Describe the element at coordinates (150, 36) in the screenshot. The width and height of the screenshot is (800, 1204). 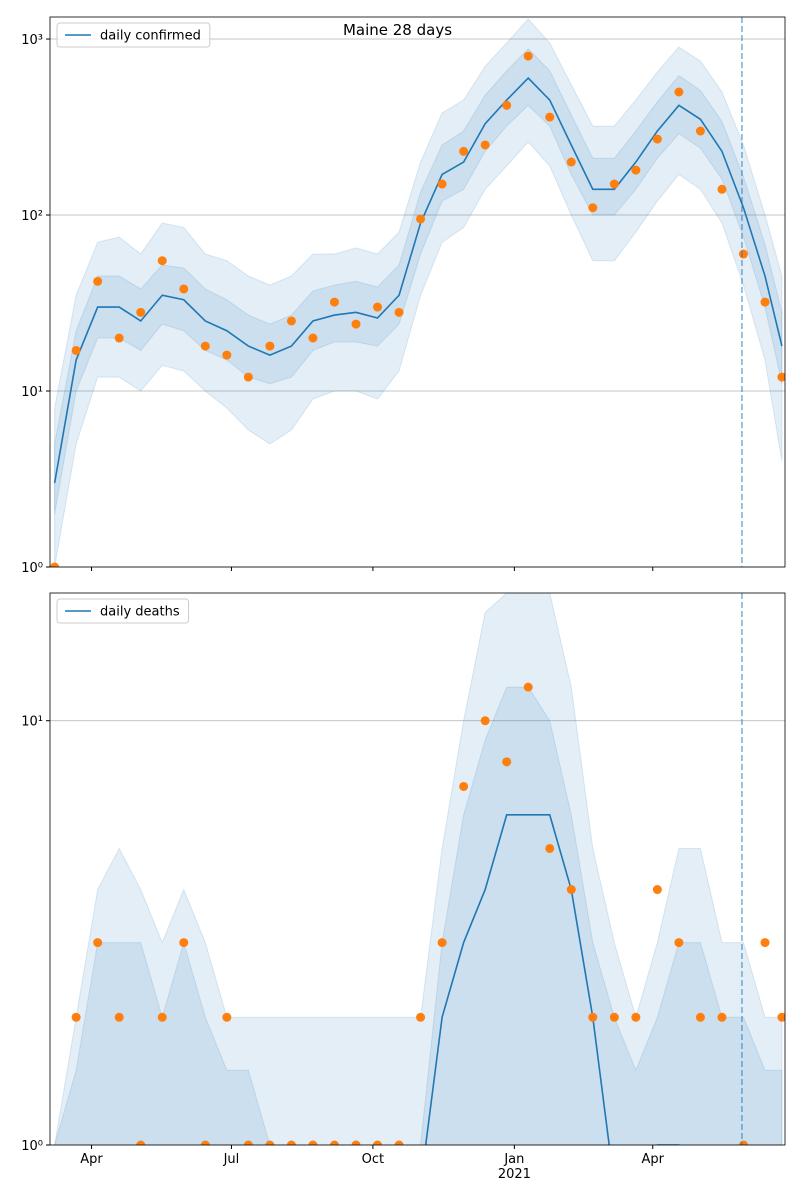
I see `legend-label: daily confirmed` at that location.